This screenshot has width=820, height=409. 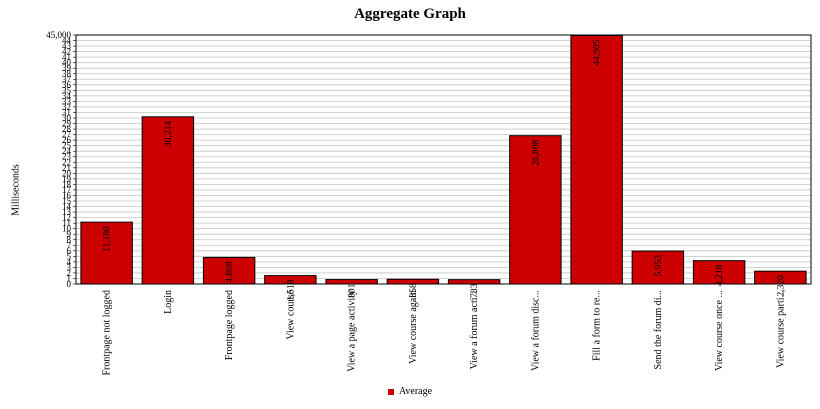 I want to click on bar-value-label: 44,905, so click(x=598, y=52).